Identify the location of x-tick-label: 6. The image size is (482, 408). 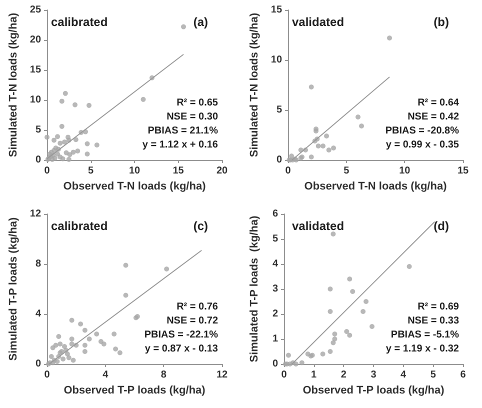
(463, 375).